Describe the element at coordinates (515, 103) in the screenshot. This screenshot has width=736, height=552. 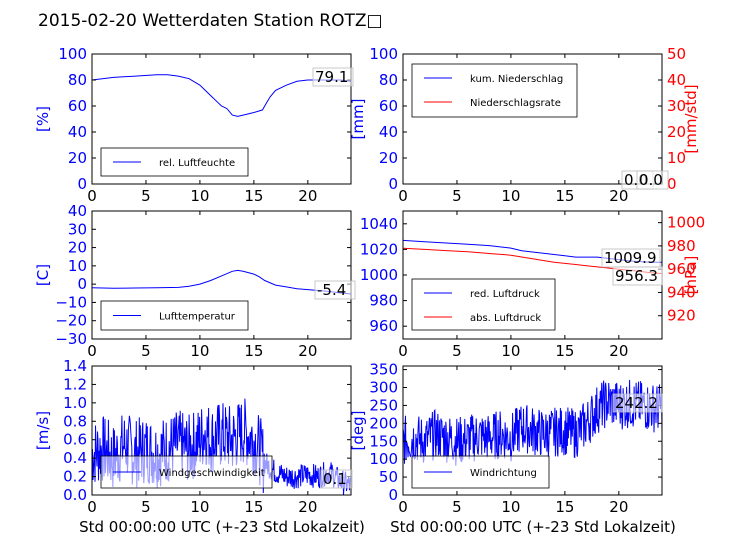
I see `legend-label: Niederschlagsrate` at that location.